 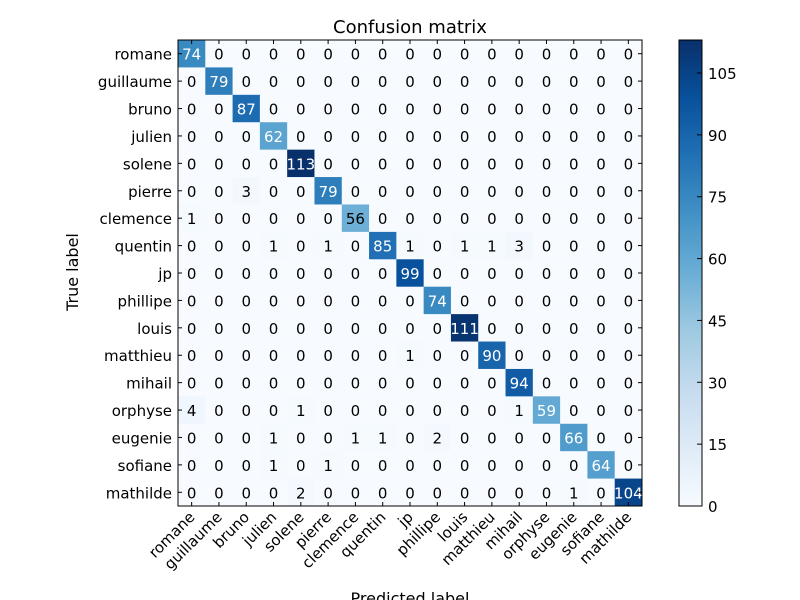 I want to click on y-tick-label: romane, so click(x=143, y=55).